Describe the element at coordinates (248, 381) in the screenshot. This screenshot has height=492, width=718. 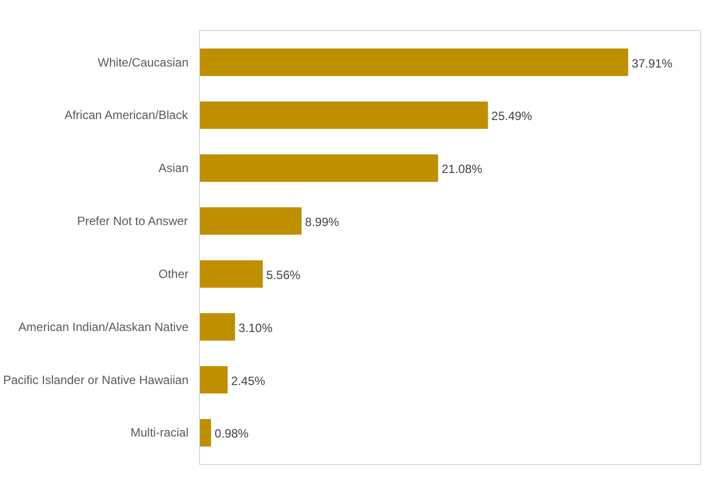
I see `data-label: 2.45%` at that location.